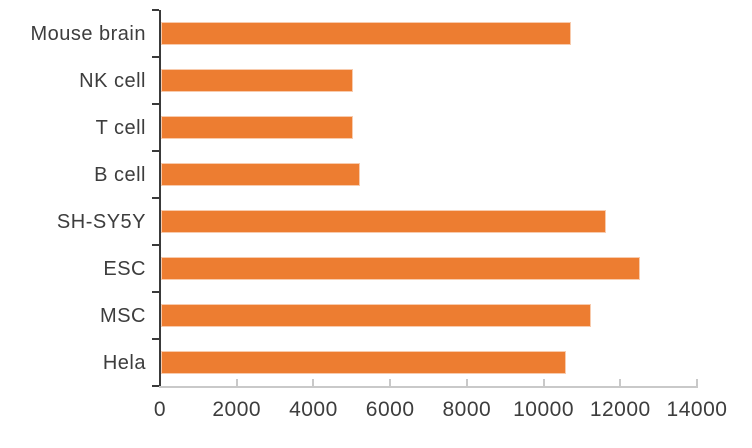 The width and height of the screenshot is (752, 448). What do you see at coordinates (120, 127) in the screenshot?
I see `category-label: T cell` at bounding box center [120, 127].